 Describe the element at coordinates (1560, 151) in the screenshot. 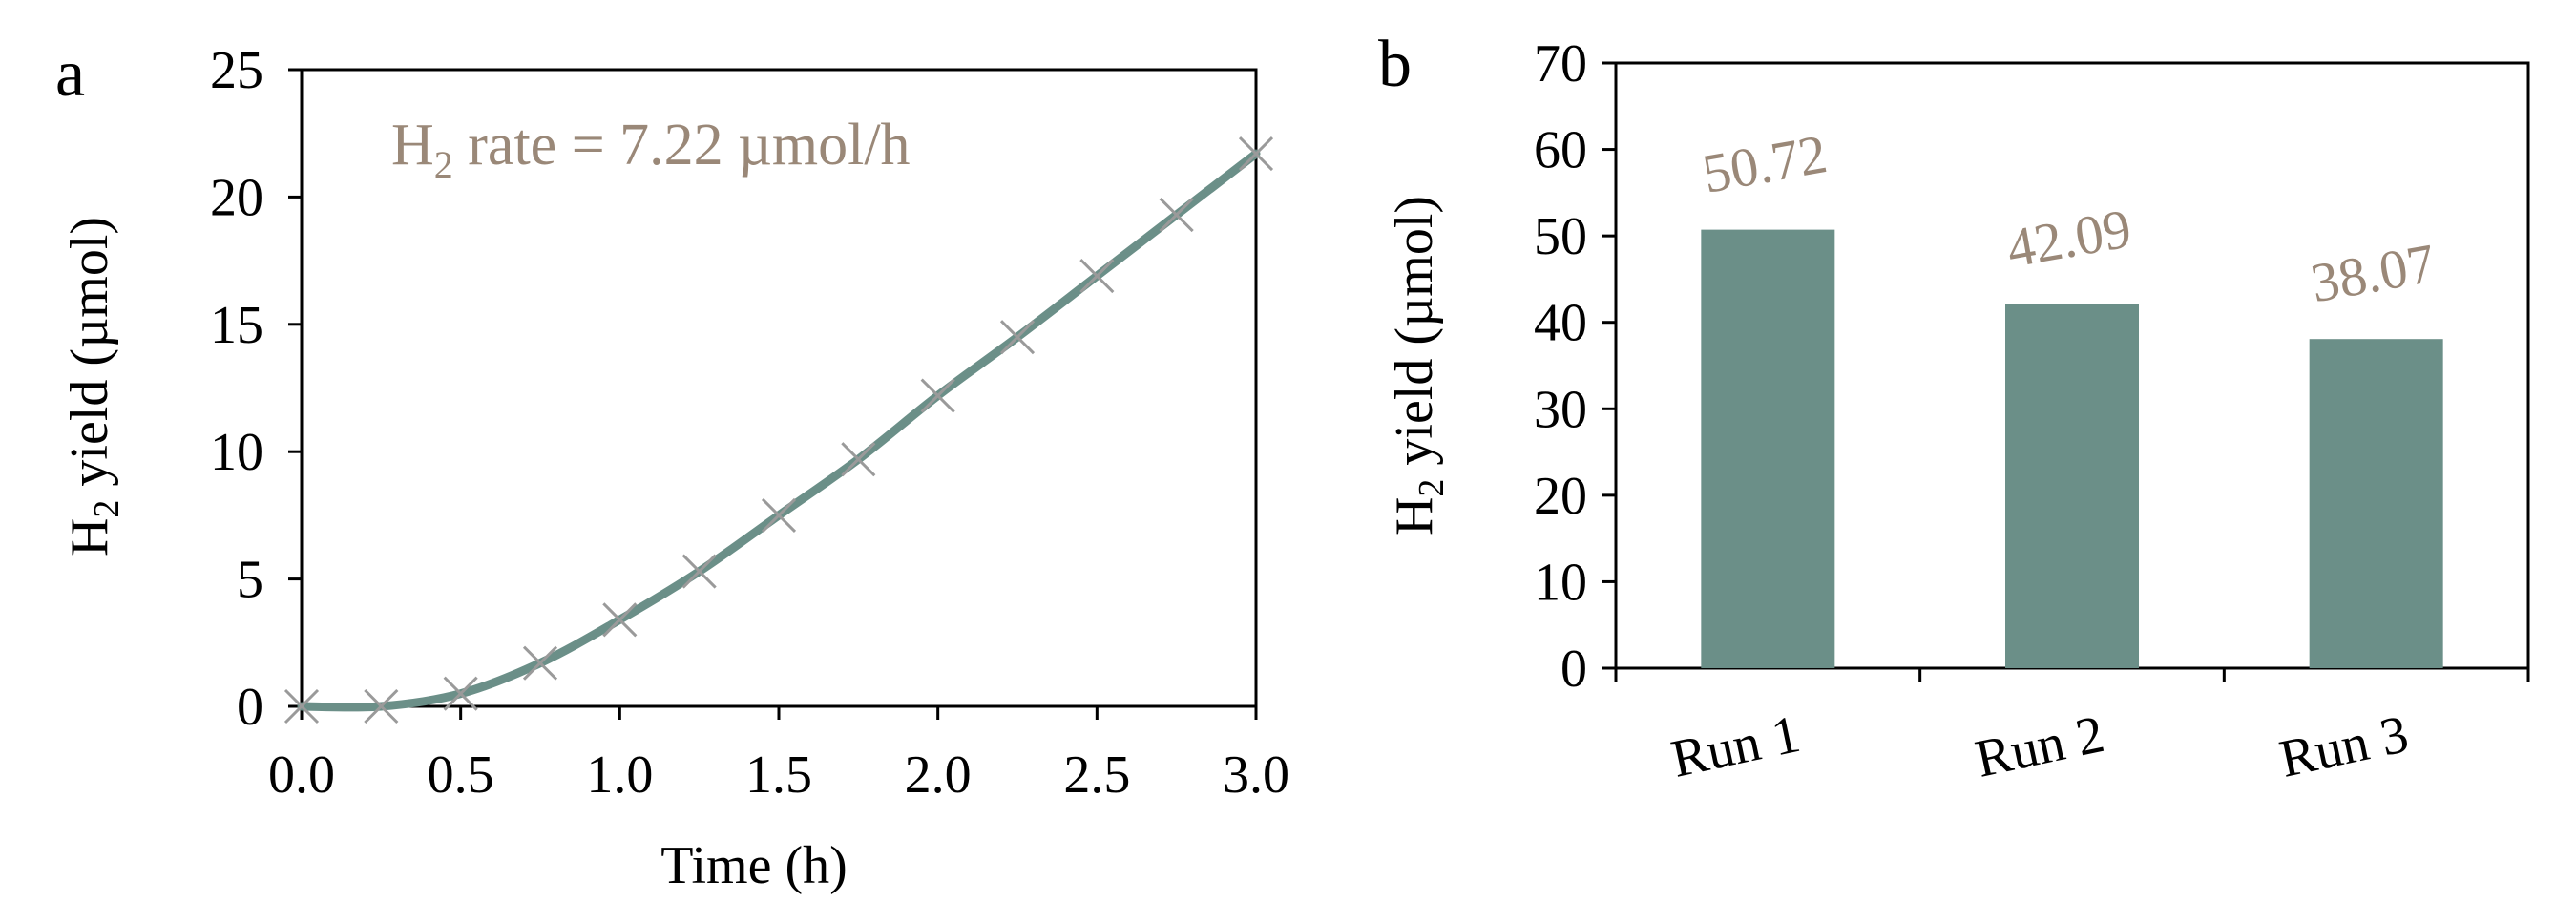

I see `panel-b-y-tick-label: 60` at that location.